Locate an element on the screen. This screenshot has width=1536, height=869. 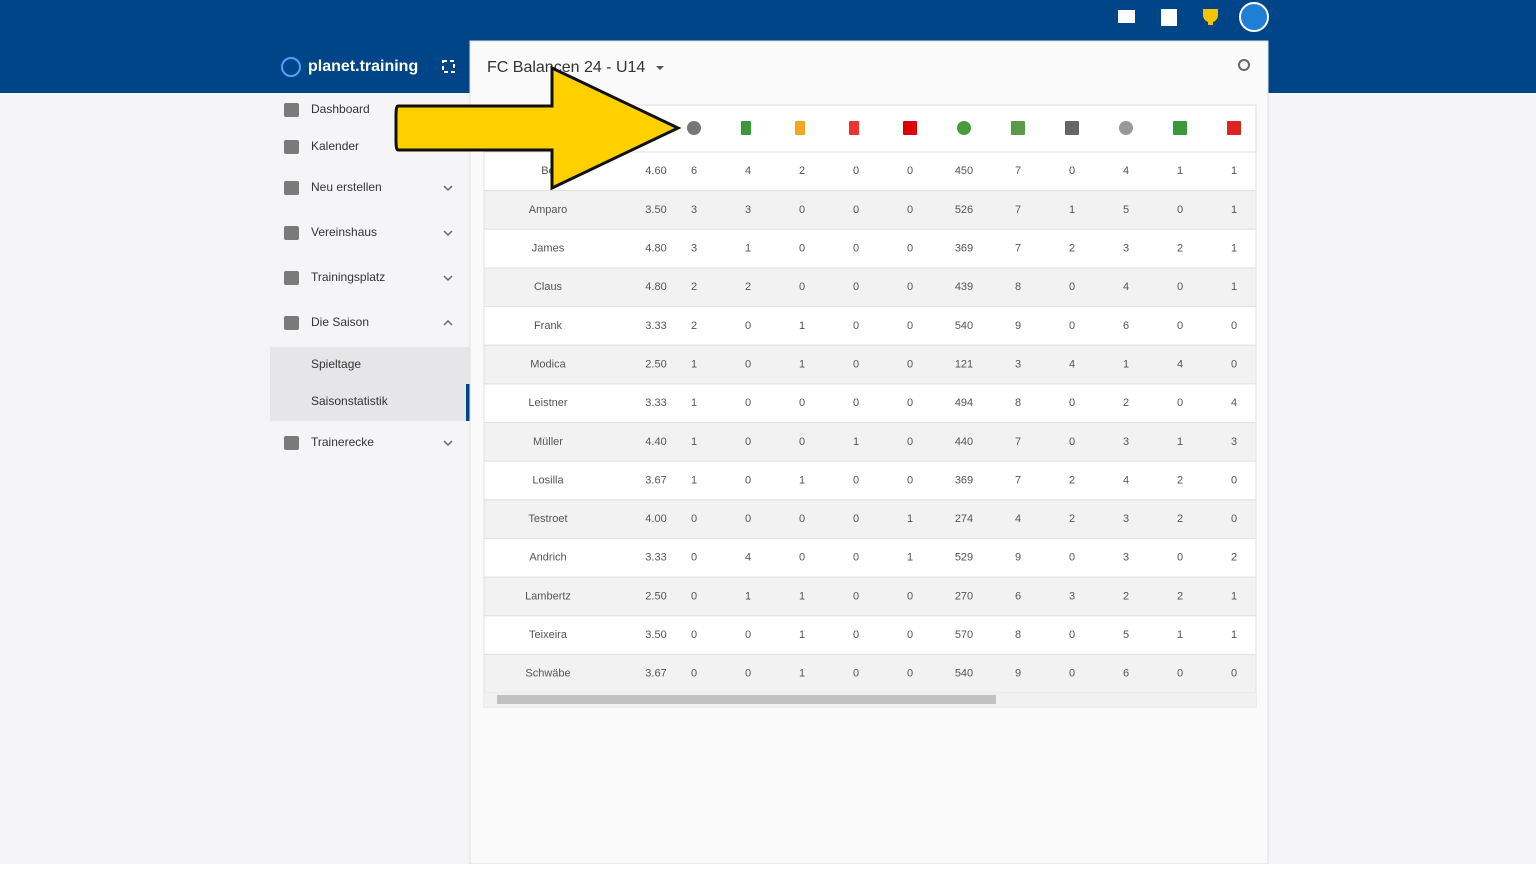
logo-icon is located at coordinates (291, 67).